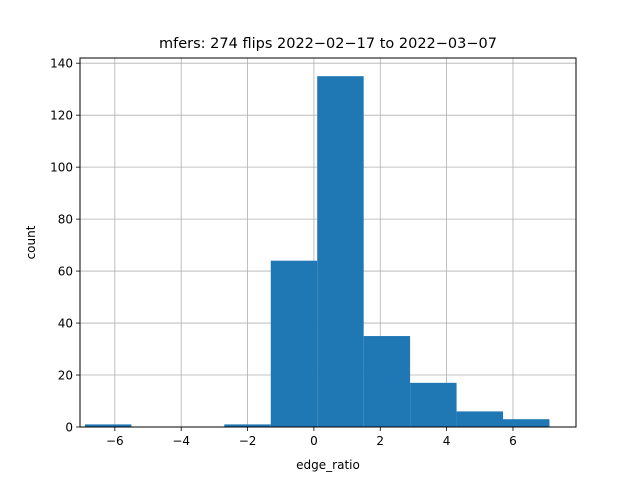 Image resolution: width=640 pixels, height=480 pixels. What do you see at coordinates (513, 441) in the screenshot?
I see `x-tick-label: 6` at bounding box center [513, 441].